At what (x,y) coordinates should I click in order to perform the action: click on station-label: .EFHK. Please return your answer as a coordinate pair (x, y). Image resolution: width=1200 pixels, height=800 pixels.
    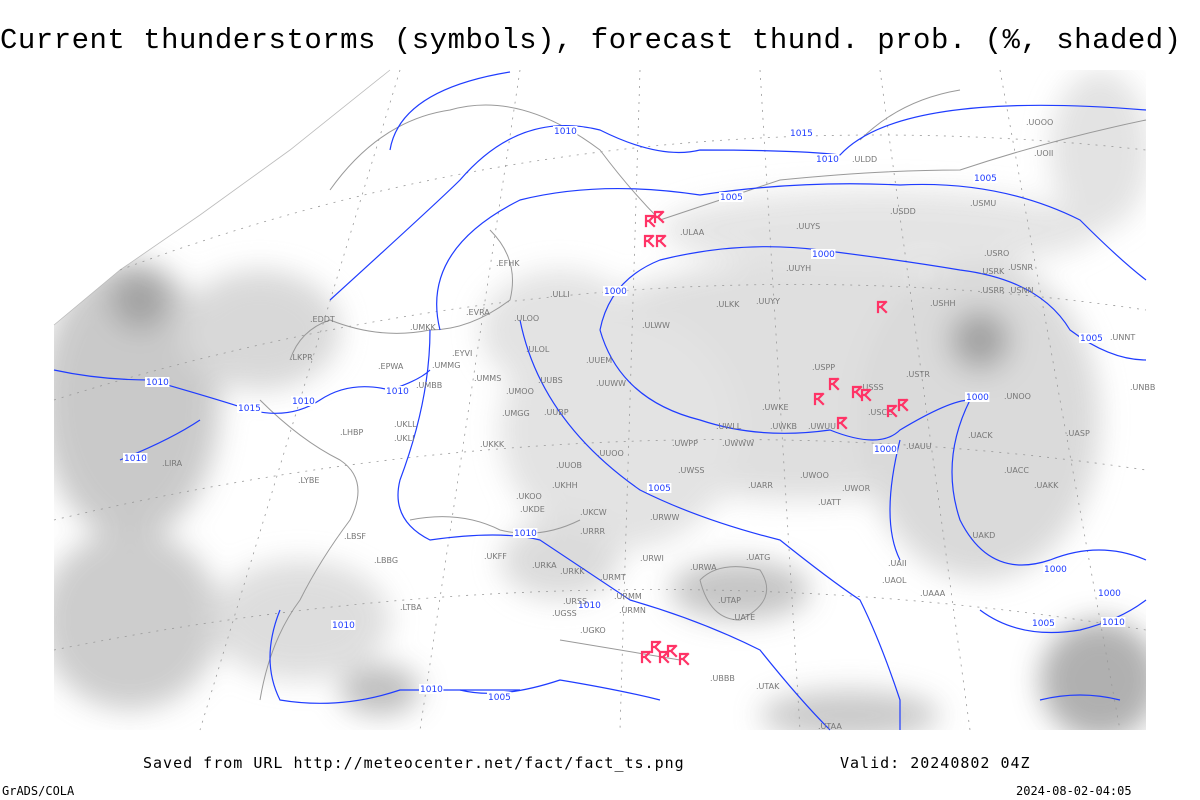
    Looking at the image, I should click on (508, 263).